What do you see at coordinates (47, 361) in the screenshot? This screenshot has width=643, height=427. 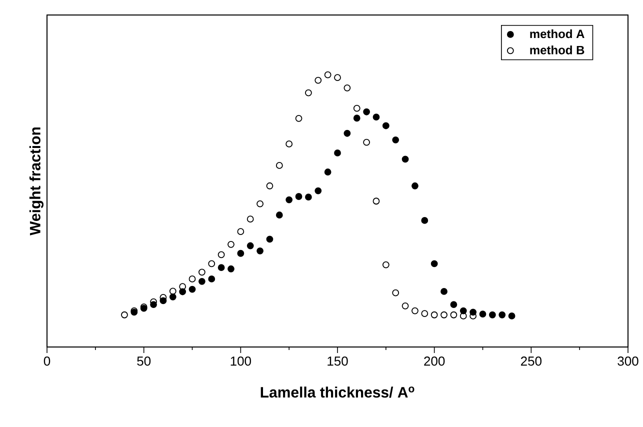 I see `x-tick-label: 0` at bounding box center [47, 361].